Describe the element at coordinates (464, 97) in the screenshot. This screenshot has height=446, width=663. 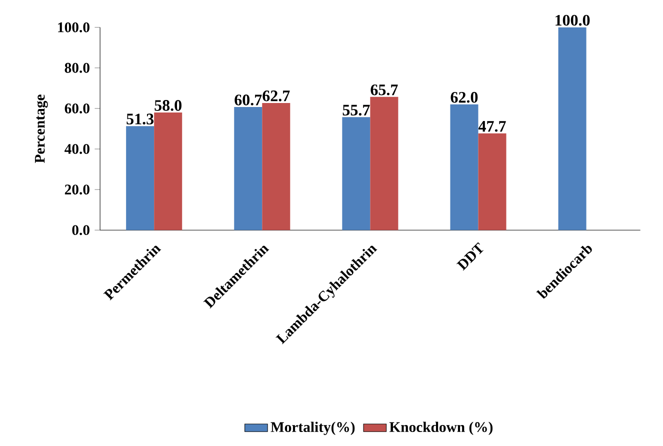
I see `data-label: 62.0` at that location.